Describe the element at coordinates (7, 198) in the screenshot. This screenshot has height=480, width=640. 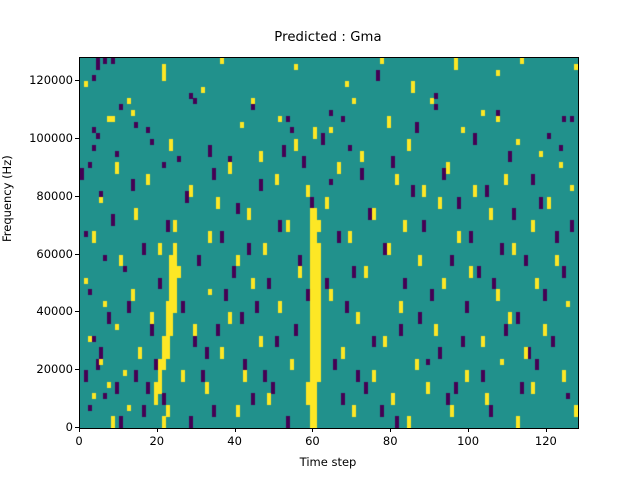
I see `y-axis-label: Frequency (Hz)` at that location.